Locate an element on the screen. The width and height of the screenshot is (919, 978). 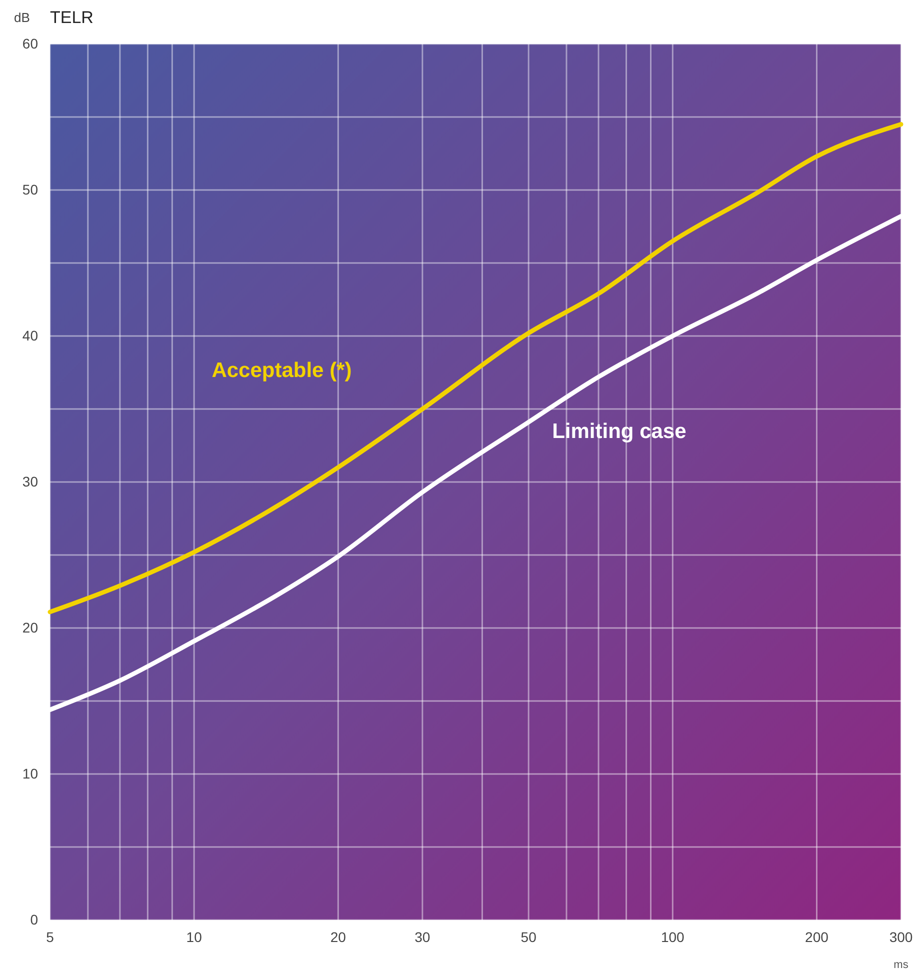
x-tick-label: 50 is located at coordinates (528, 936).